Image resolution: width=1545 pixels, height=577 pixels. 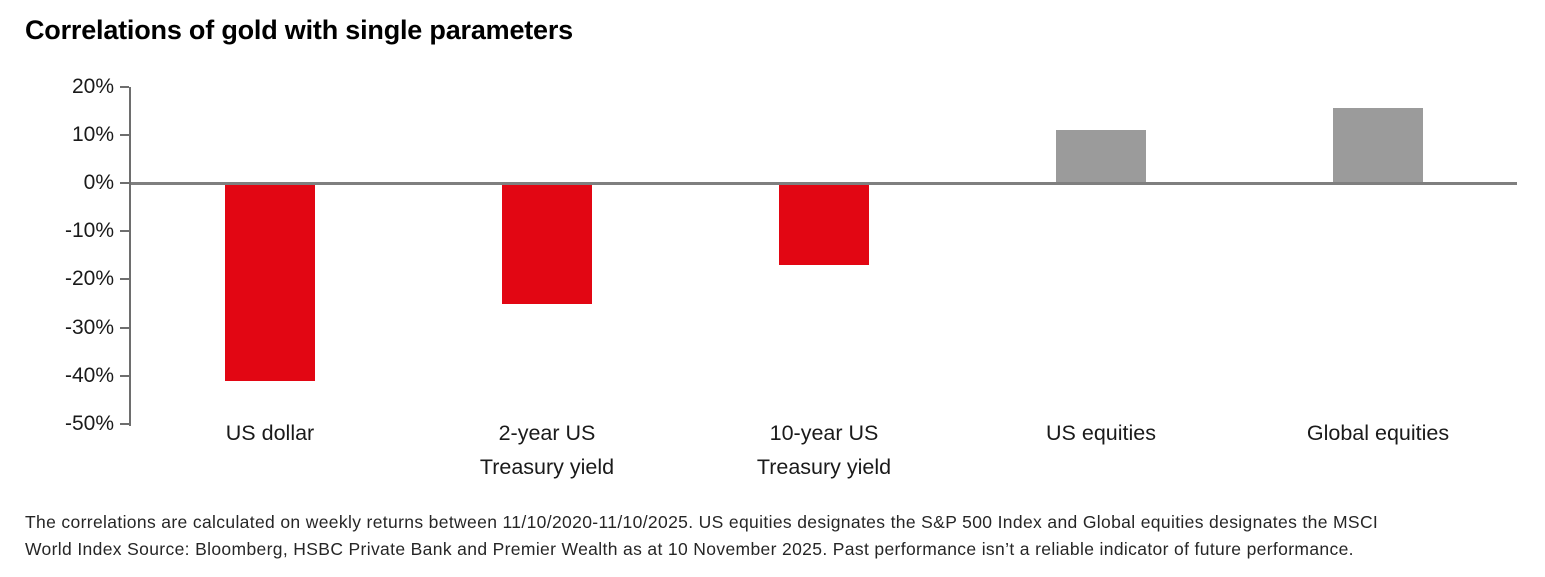 What do you see at coordinates (824, 183) in the screenshot?
I see `zero-line` at bounding box center [824, 183].